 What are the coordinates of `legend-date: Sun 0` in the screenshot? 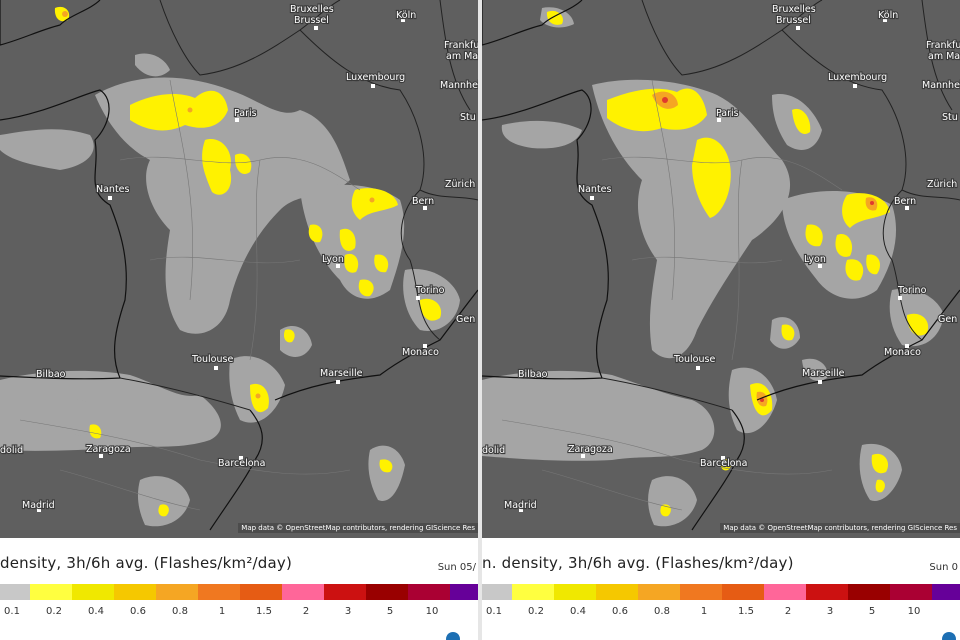 It's located at (943, 567).